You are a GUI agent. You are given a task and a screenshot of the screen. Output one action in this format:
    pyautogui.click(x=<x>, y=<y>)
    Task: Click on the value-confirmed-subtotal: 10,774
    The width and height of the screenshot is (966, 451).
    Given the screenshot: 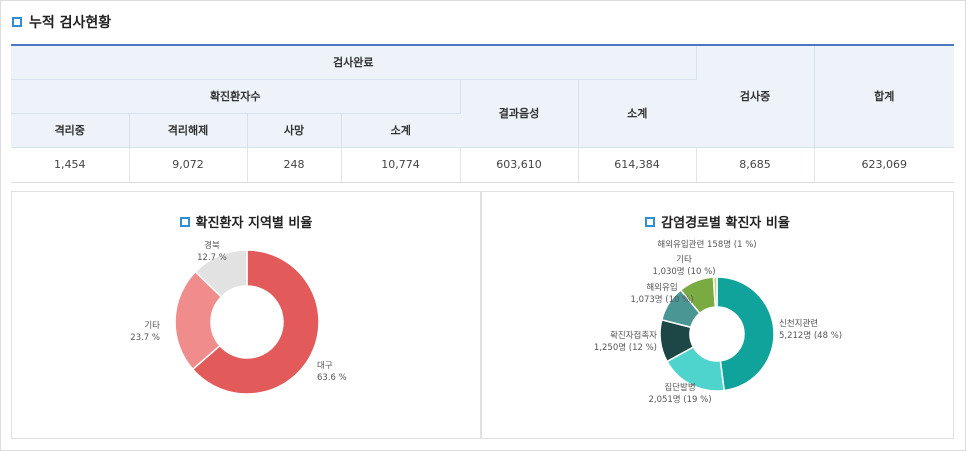 What is the action you would take?
    pyautogui.click(x=401, y=164)
    